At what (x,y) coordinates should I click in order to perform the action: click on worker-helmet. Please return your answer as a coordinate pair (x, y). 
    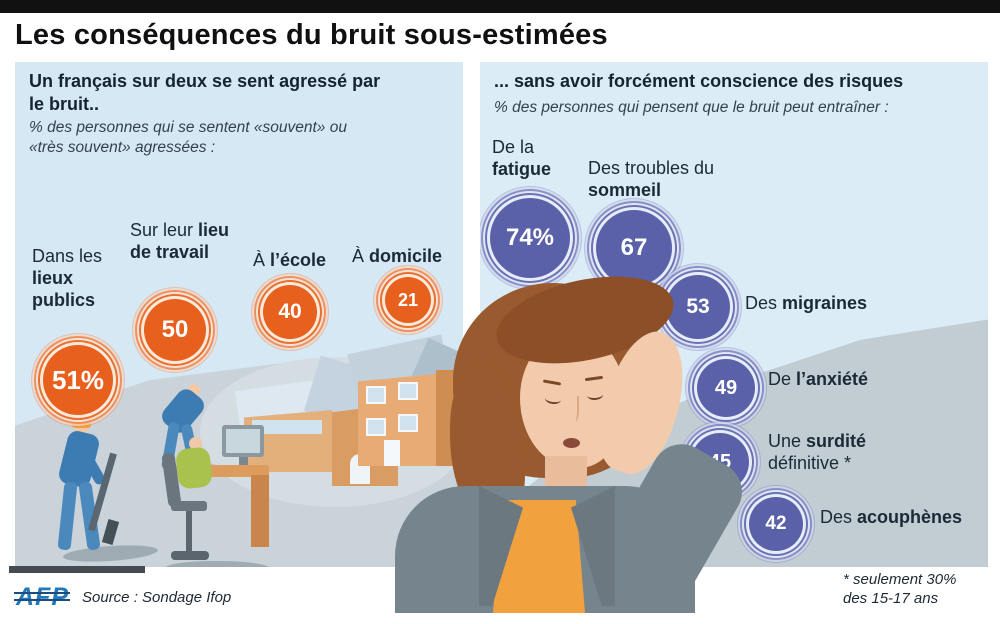
    Looking at the image, I should click on (81, 422).